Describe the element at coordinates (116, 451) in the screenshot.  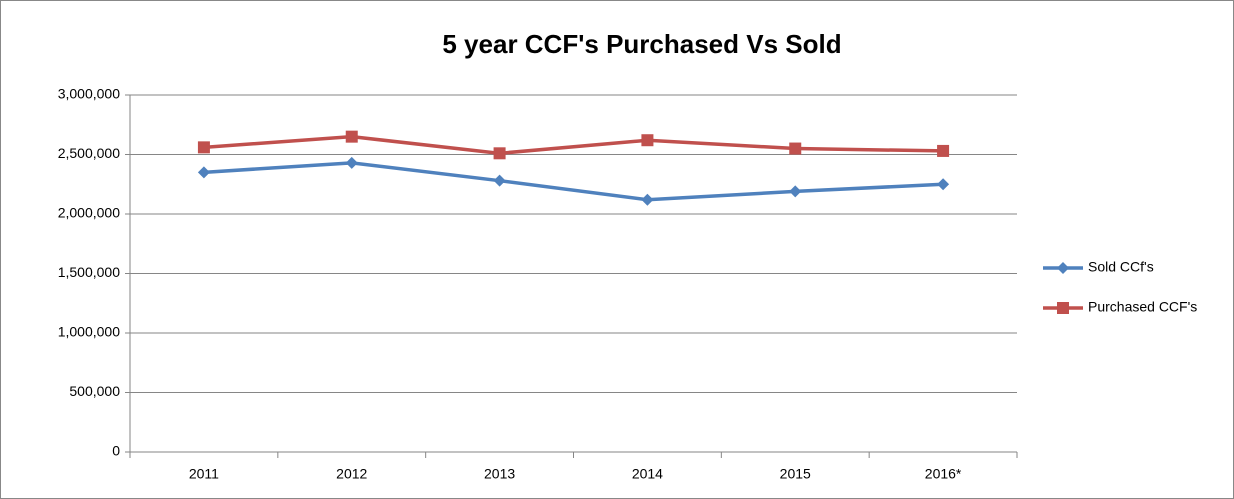
I see `y-tick-label: 0` at that location.